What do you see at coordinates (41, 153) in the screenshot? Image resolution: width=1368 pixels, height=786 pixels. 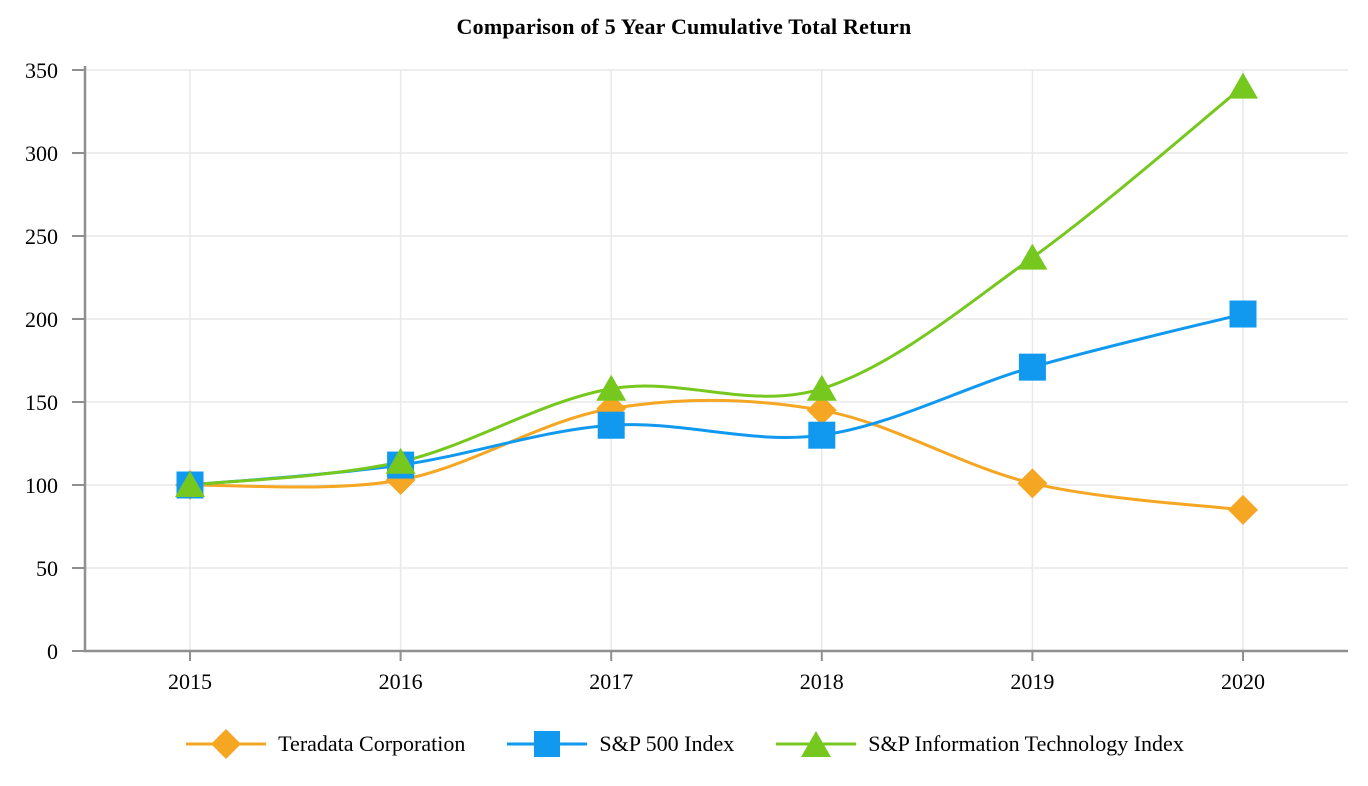 I see `y-axis-label: 300` at bounding box center [41, 153].